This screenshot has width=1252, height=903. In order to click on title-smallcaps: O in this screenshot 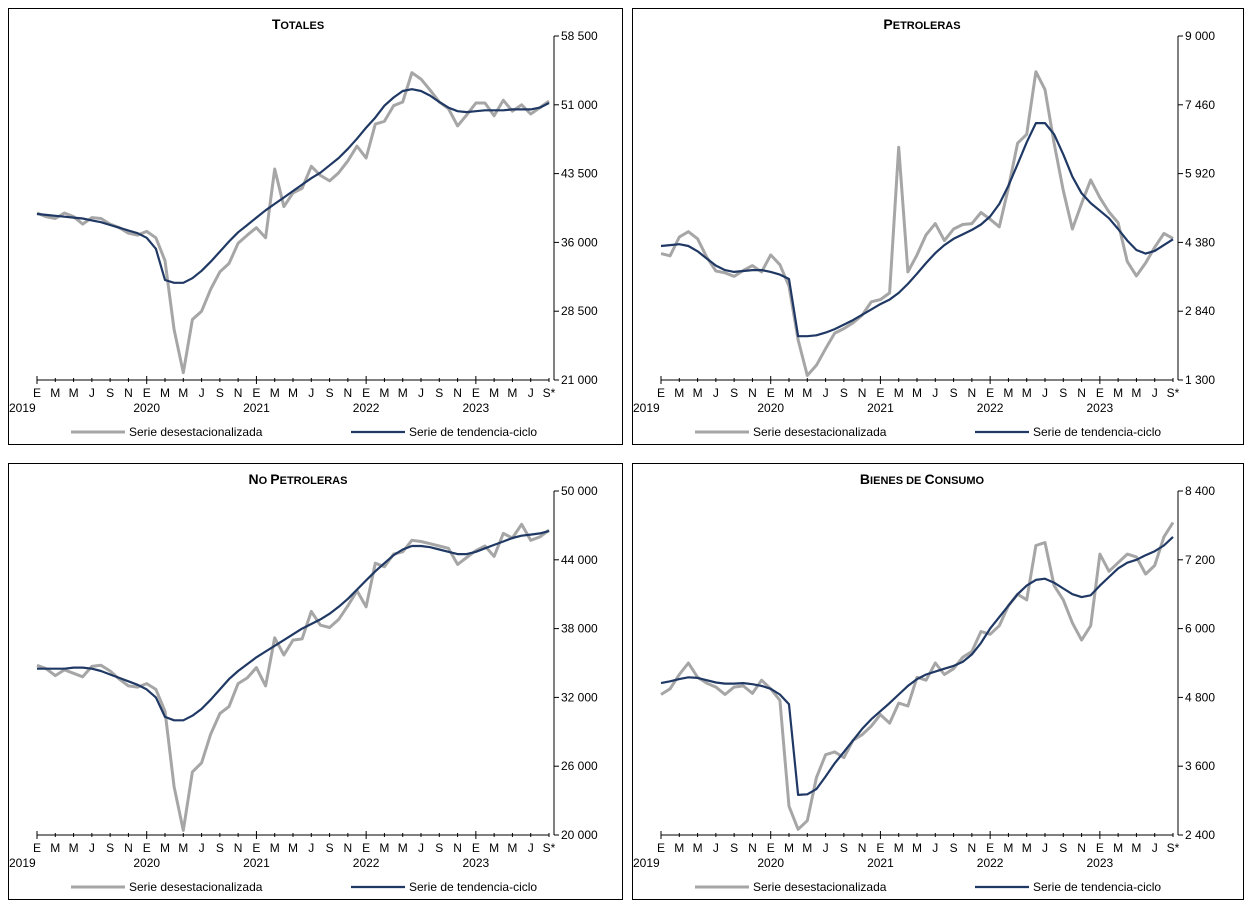, I will do `click(265, 481)`.